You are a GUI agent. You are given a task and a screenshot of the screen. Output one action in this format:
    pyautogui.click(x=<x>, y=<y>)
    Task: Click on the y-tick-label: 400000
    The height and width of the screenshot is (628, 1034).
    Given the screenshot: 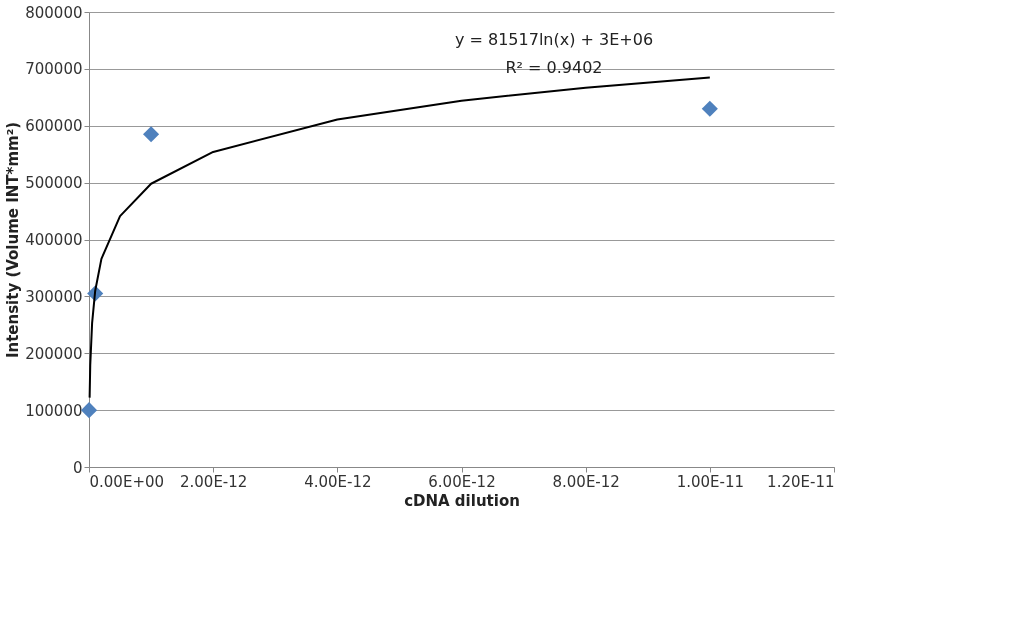 What is the action you would take?
    pyautogui.click(x=54, y=240)
    